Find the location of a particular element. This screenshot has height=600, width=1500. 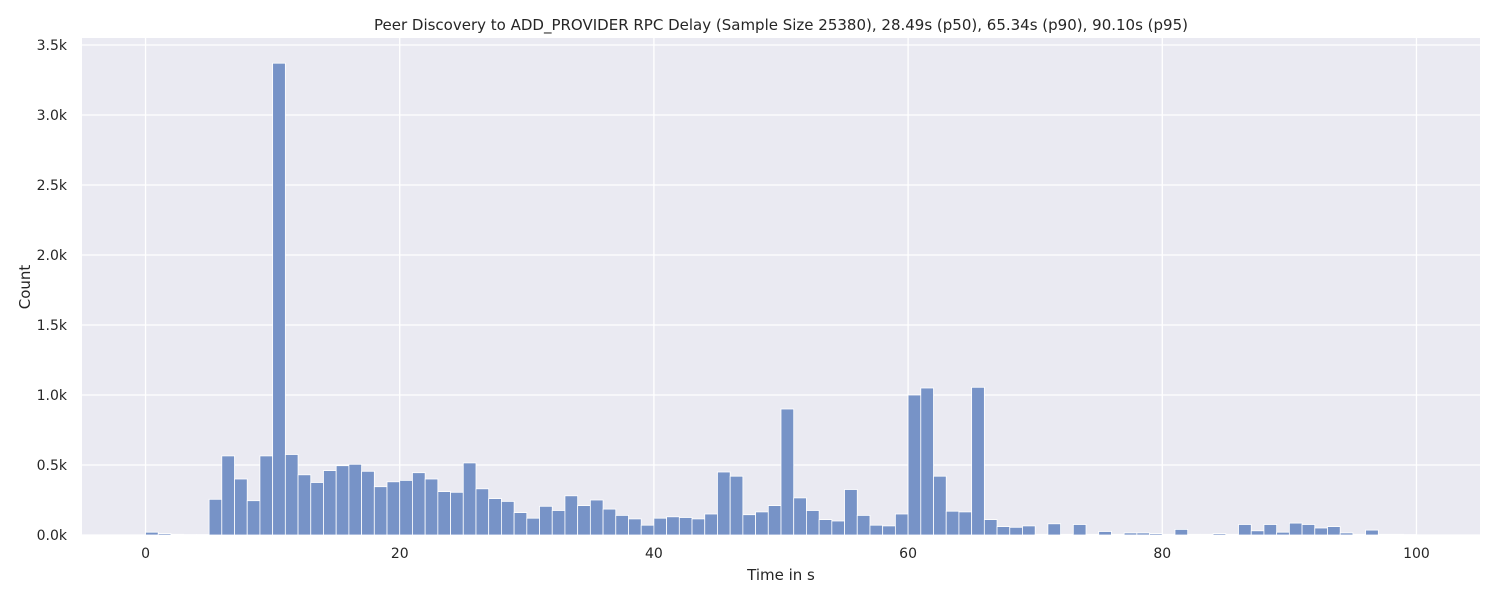

y-axis-label: Count is located at coordinates (25, 287).